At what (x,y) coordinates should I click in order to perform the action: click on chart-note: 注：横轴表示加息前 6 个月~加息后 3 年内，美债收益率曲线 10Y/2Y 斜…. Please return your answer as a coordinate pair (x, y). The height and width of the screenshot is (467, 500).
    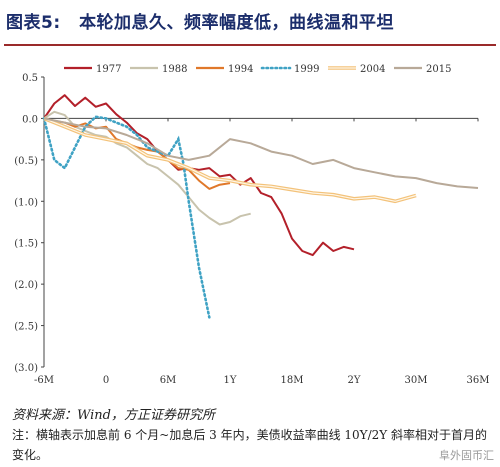
    Looking at the image, I should click on (250, 445).